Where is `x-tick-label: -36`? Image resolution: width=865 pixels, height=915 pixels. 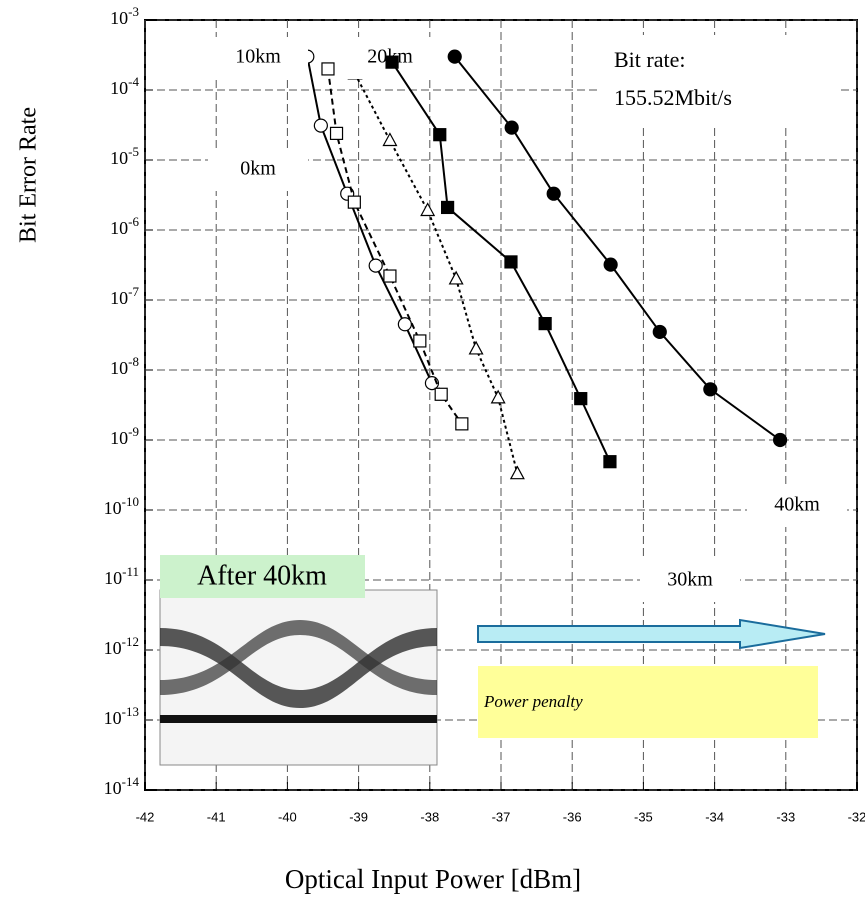 x-tick-label: -36 is located at coordinates (572, 816).